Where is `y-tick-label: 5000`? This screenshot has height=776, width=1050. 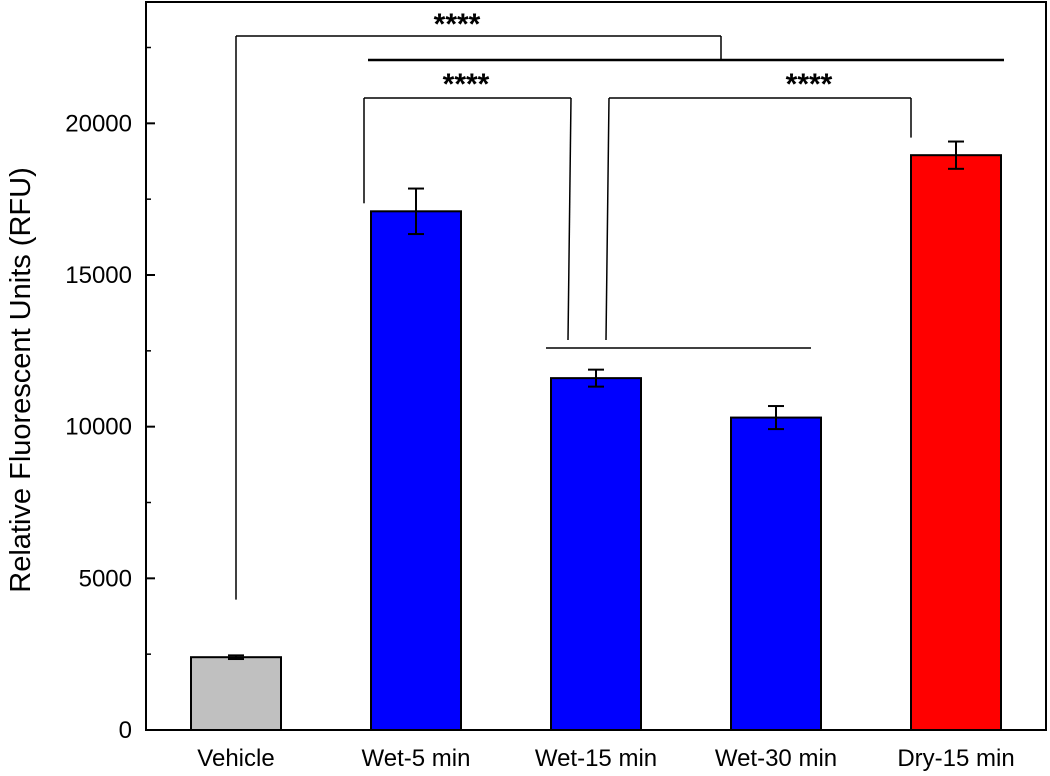
y-tick-label: 5000 is located at coordinates (105, 578).